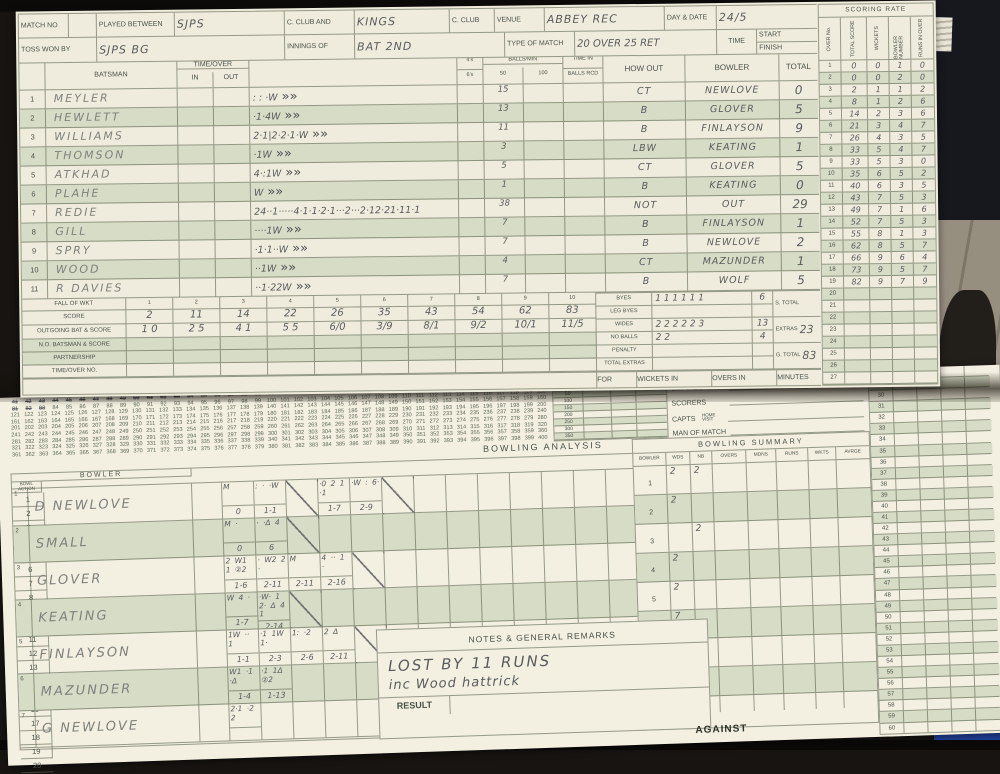  Describe the element at coordinates (890, 683) in the screenshot. I see `margin-over-no-text: 56` at that location.